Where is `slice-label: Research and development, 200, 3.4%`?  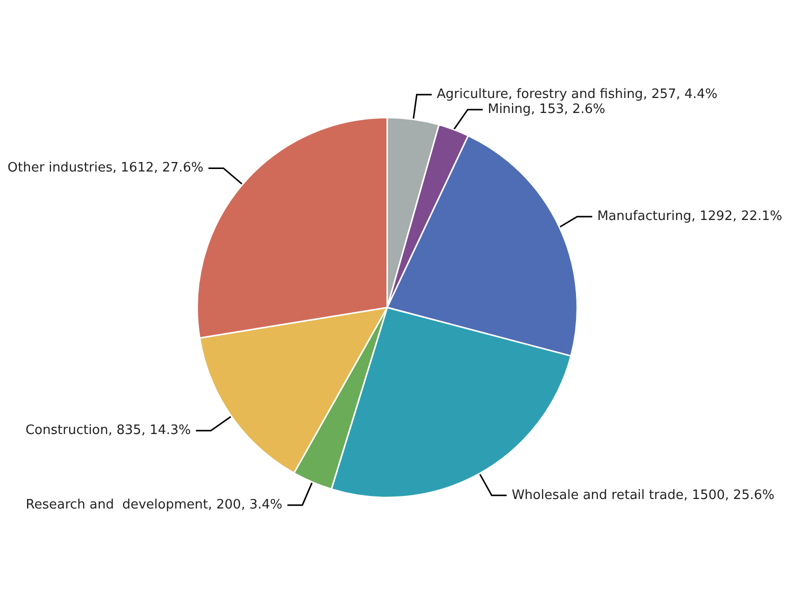
slice-label: Research and development, 200, 3.4% is located at coordinates (154, 505).